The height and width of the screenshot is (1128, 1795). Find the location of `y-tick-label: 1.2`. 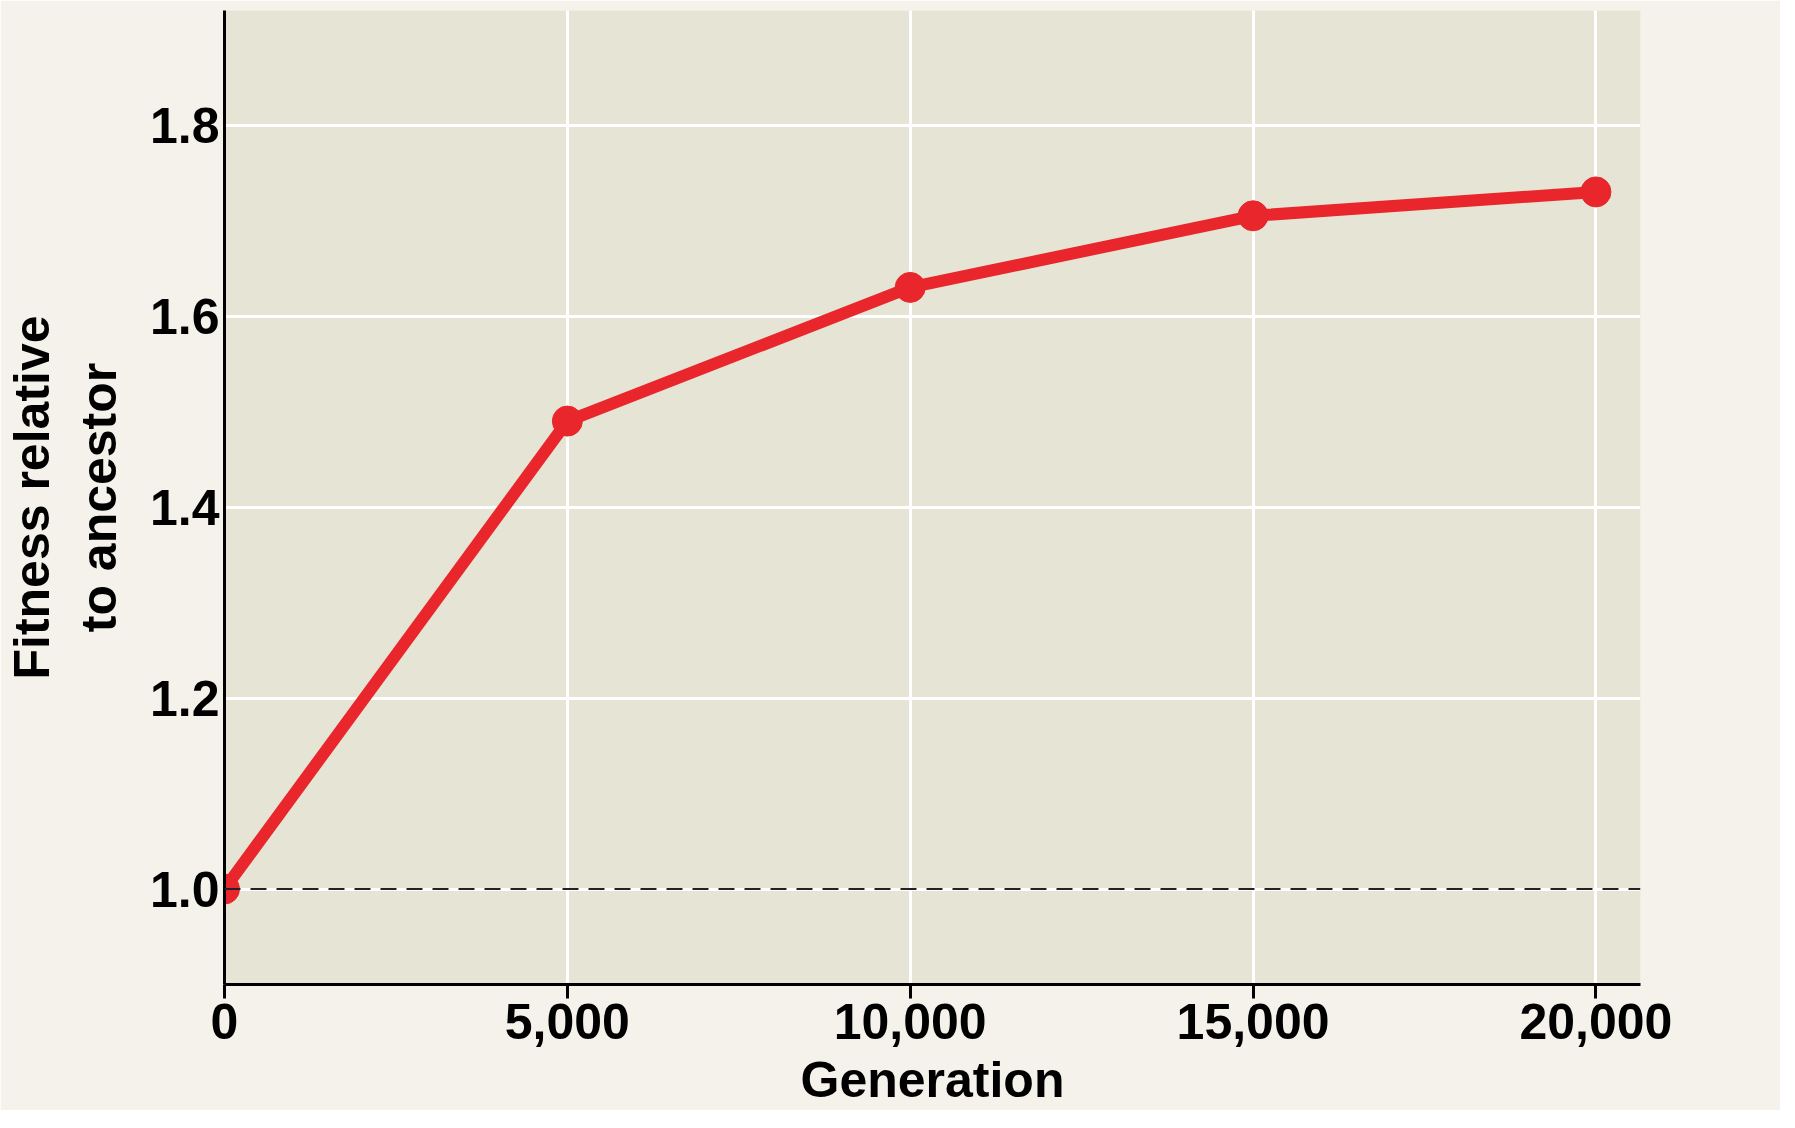

y-tick-label: 1.2 is located at coordinates (184, 698).